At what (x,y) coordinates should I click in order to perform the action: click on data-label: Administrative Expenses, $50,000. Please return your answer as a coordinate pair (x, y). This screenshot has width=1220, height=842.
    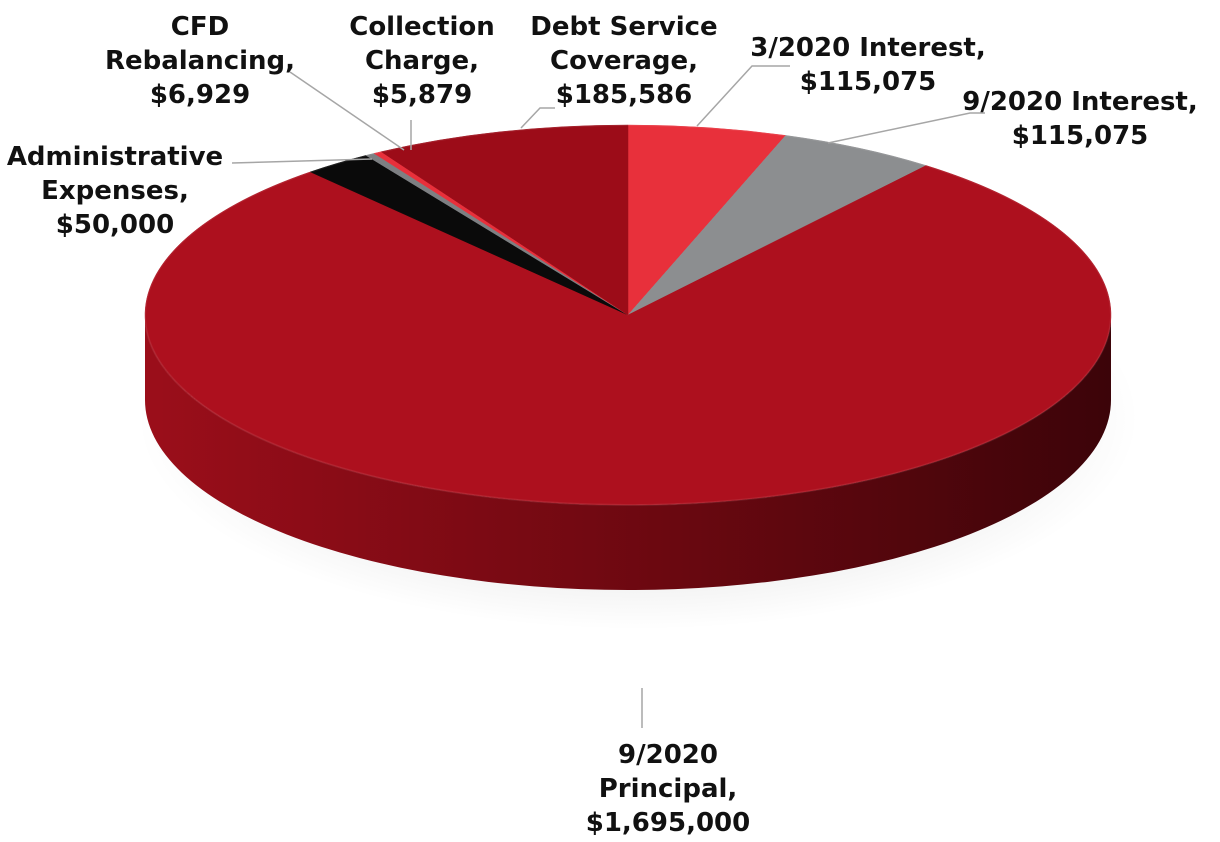
    Looking at the image, I should click on (115, 191).